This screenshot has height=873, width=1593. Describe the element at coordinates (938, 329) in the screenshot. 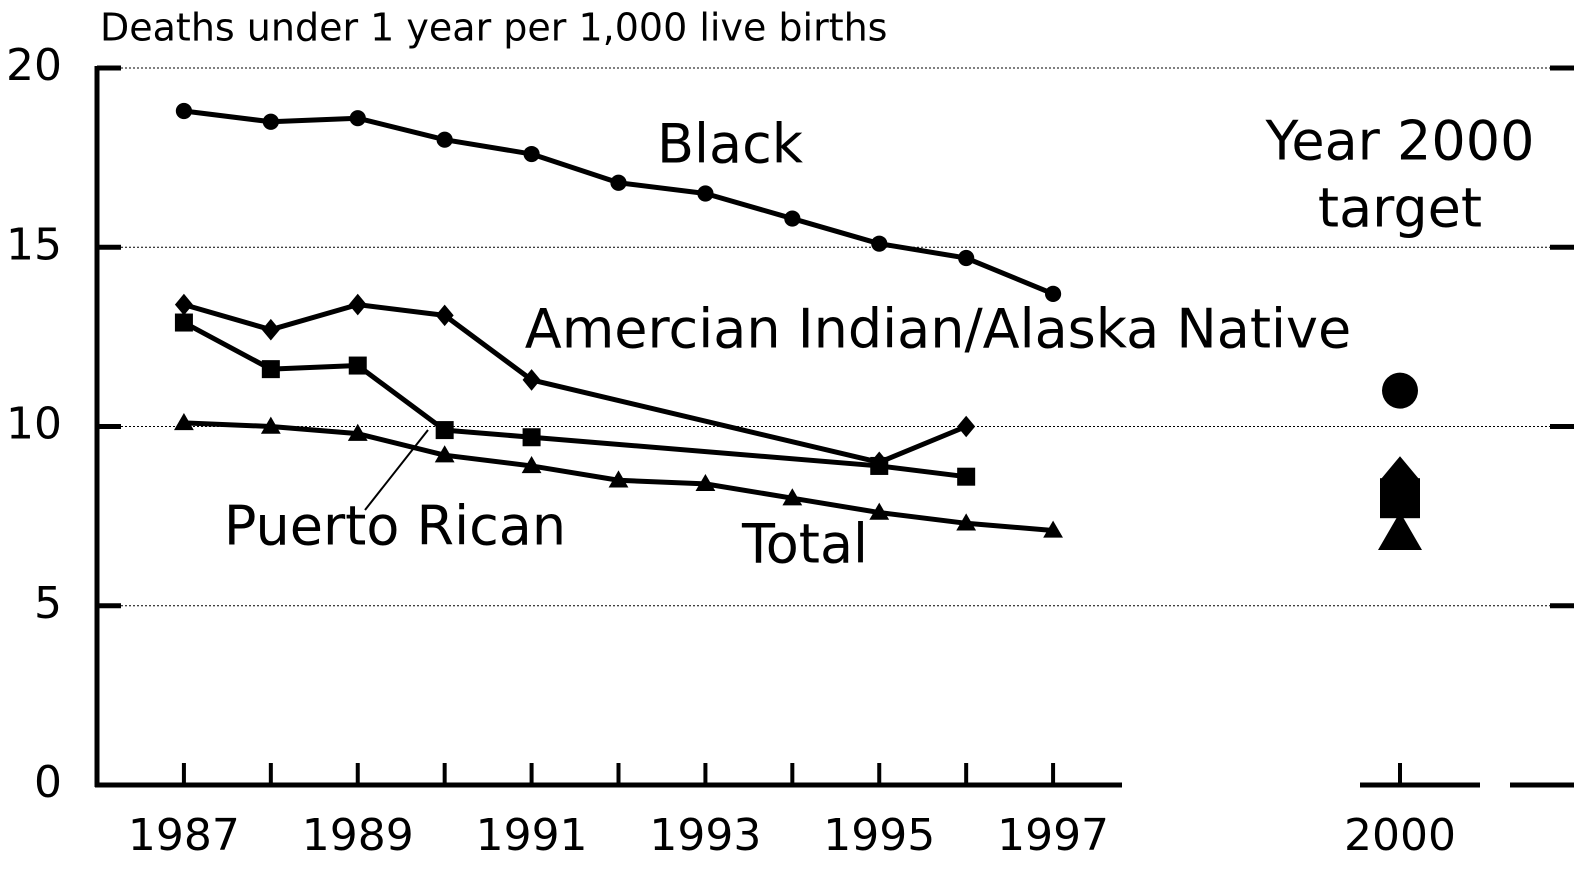

I see `series-label: Amercian Indian/Alaska Native` at that location.